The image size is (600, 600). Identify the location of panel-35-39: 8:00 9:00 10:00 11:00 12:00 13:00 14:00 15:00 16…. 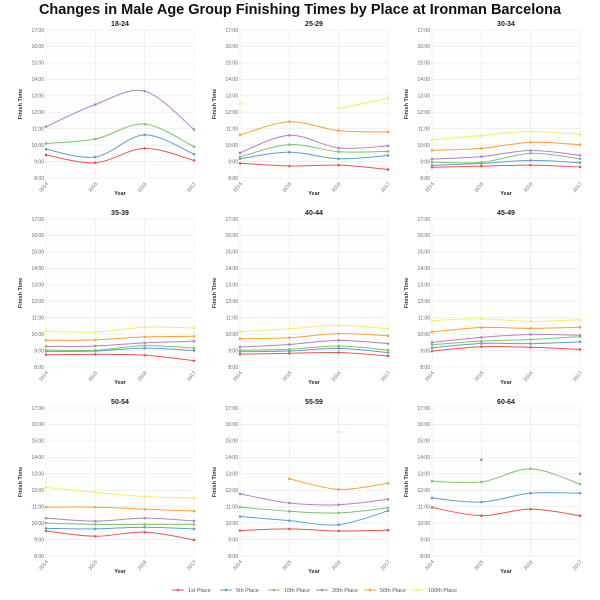
(108, 298).